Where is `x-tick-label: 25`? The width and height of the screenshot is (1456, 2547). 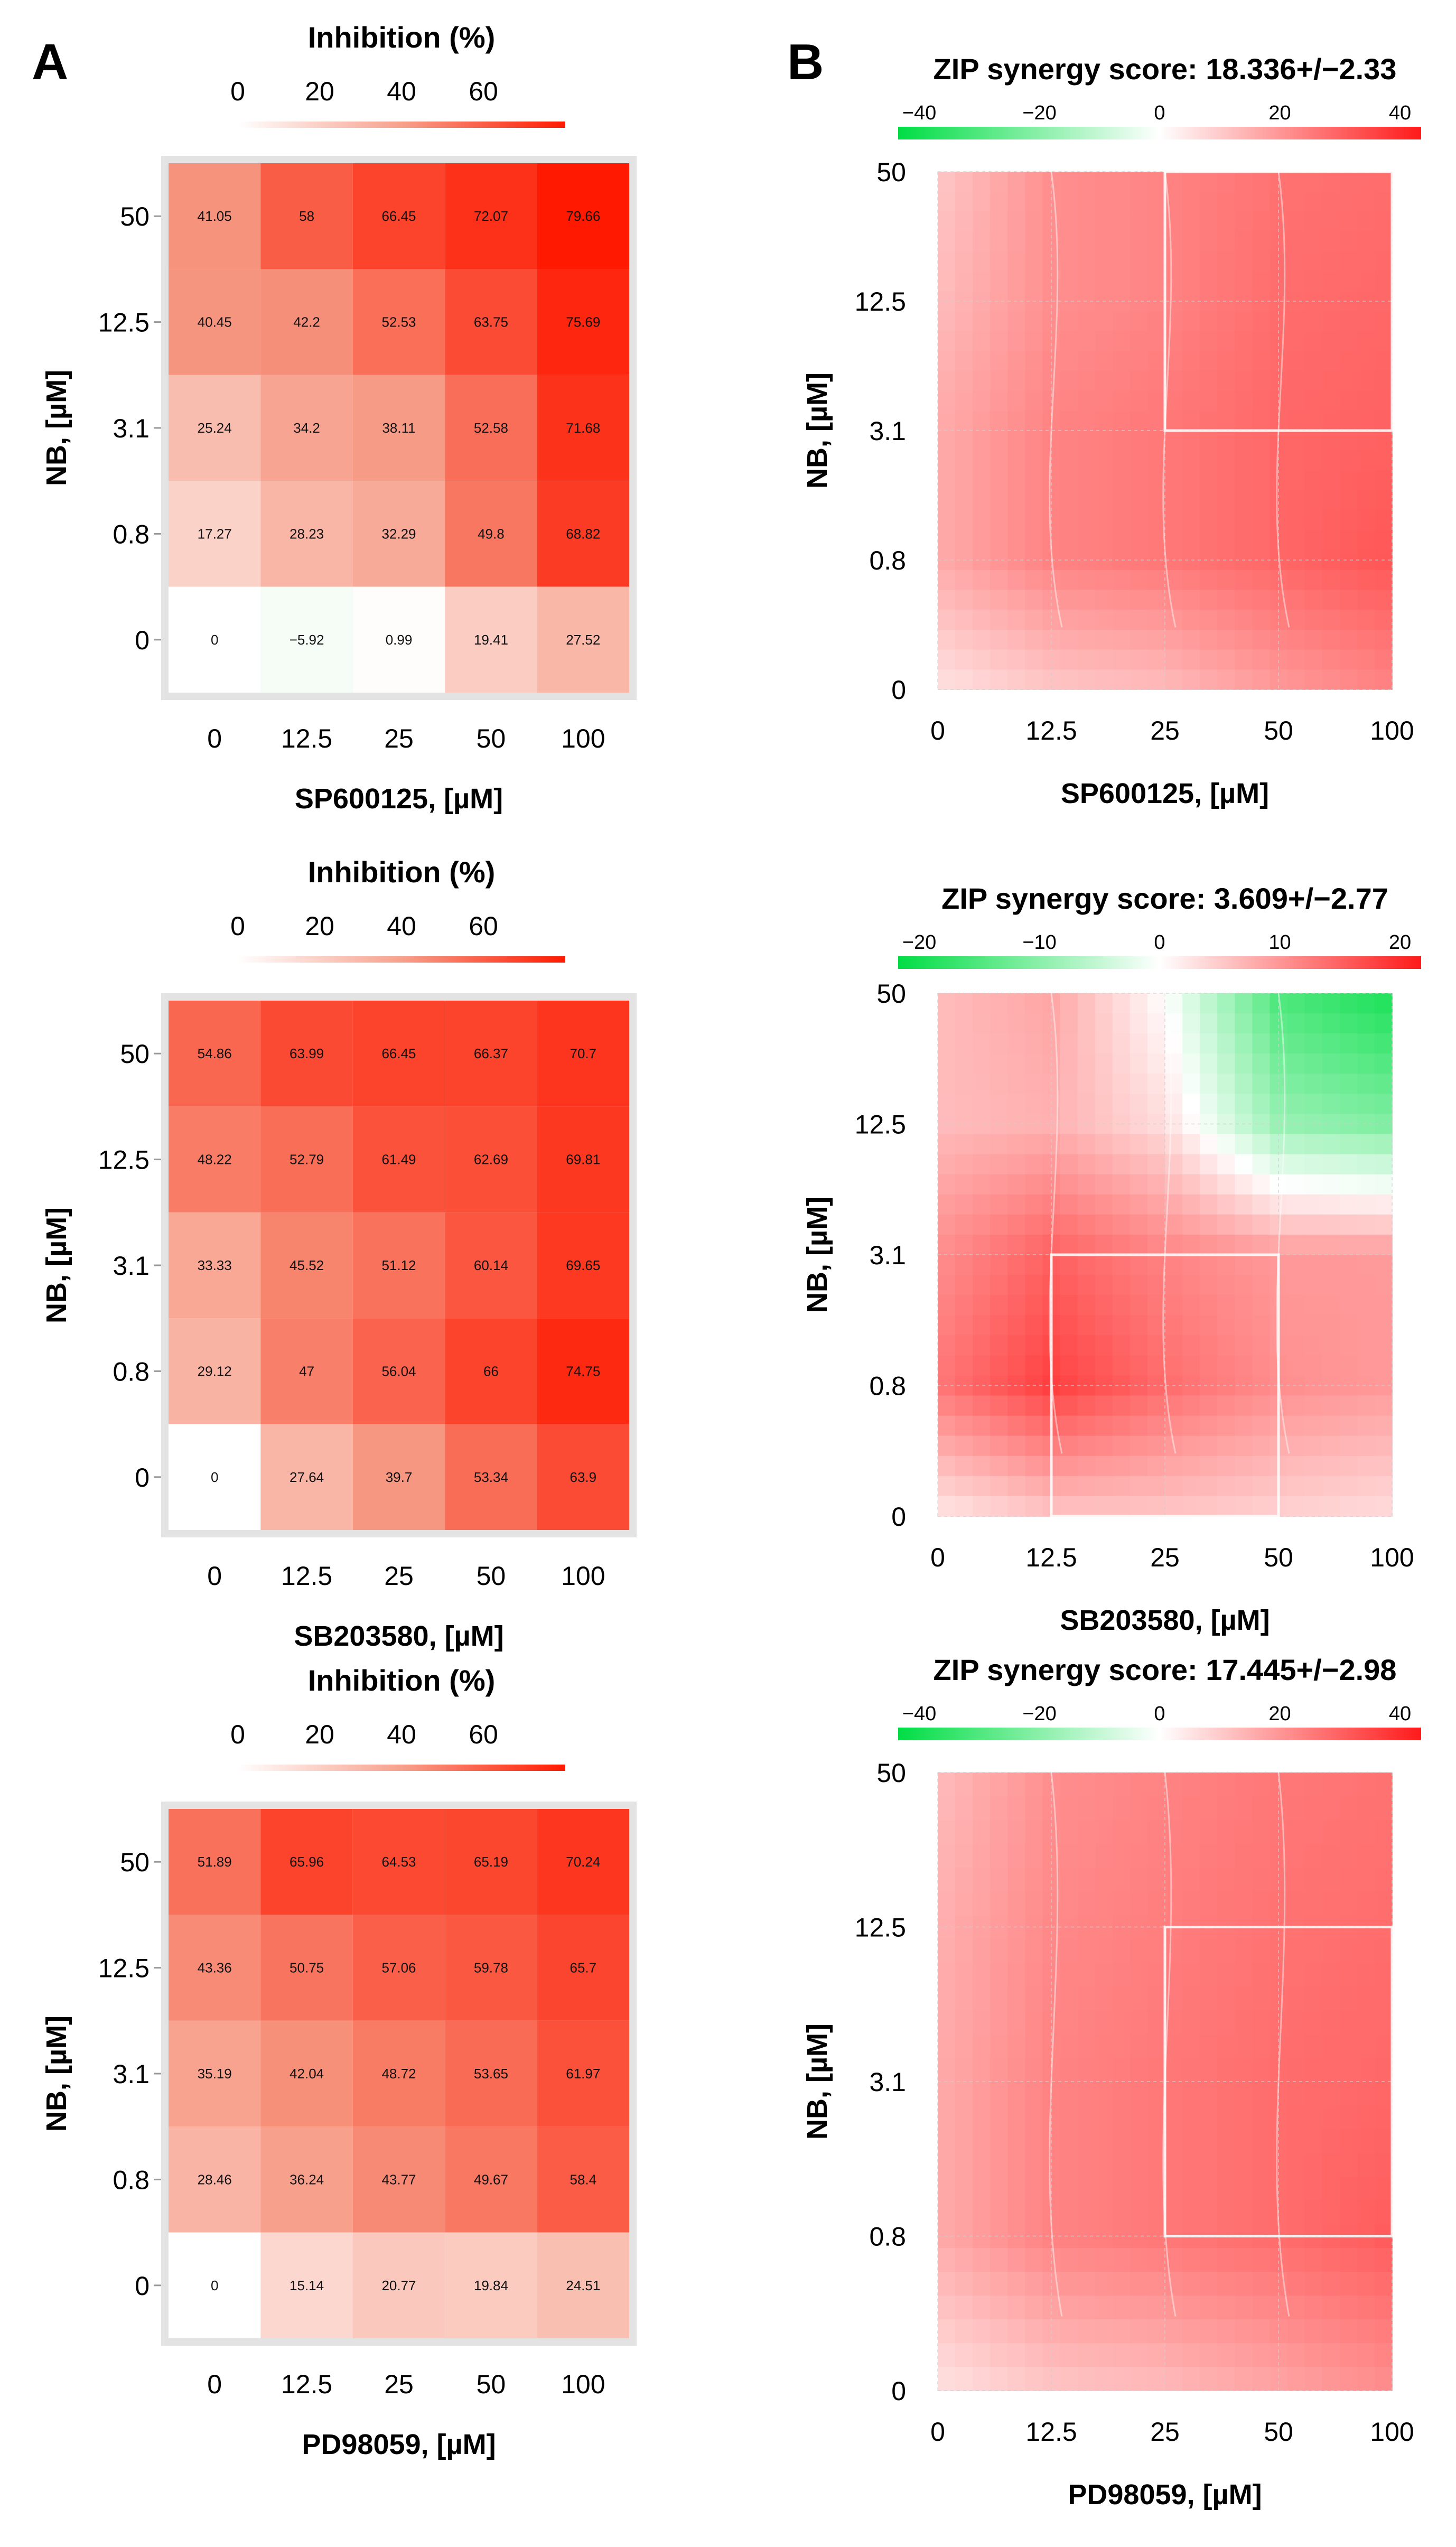
x-tick-label: 25 is located at coordinates (399, 738).